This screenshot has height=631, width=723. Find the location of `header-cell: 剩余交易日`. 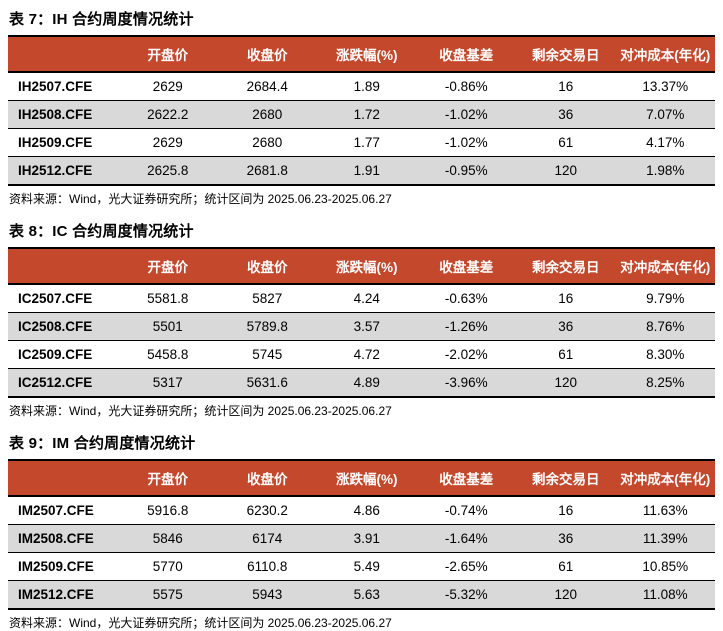

header-cell: 剩余交易日 is located at coordinates (565, 54).